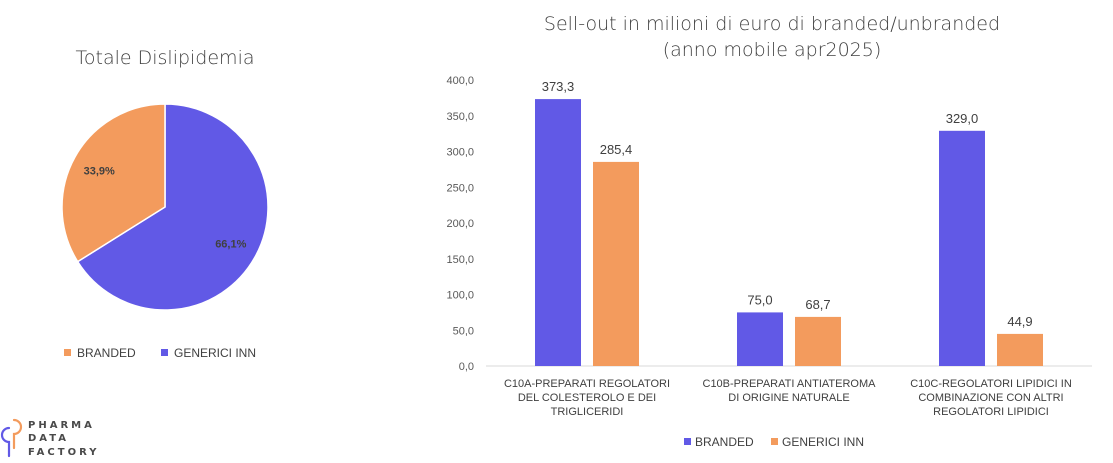  What do you see at coordinates (466, 367) in the screenshot?
I see `y-tick-label: 0,0` at bounding box center [466, 367].